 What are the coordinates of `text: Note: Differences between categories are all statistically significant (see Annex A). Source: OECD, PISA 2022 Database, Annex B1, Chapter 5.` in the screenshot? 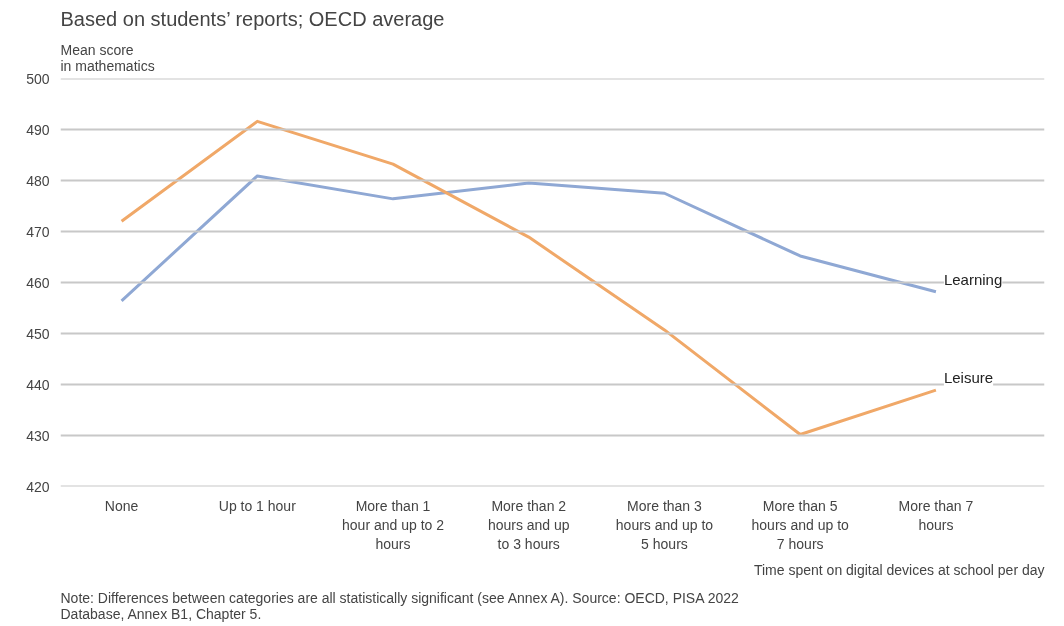 It's located at (400, 605).